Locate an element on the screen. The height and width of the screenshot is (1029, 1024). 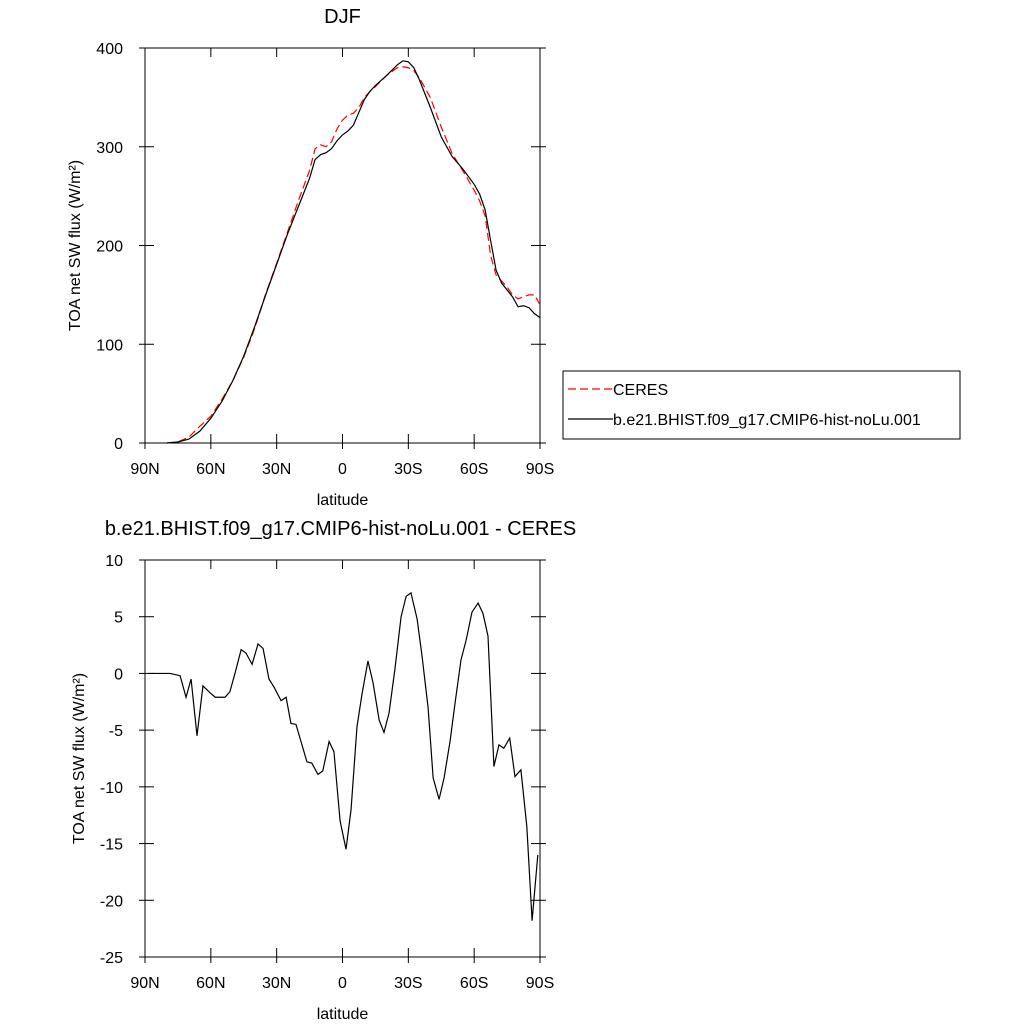
chart-title: DJF is located at coordinates (342, 17).